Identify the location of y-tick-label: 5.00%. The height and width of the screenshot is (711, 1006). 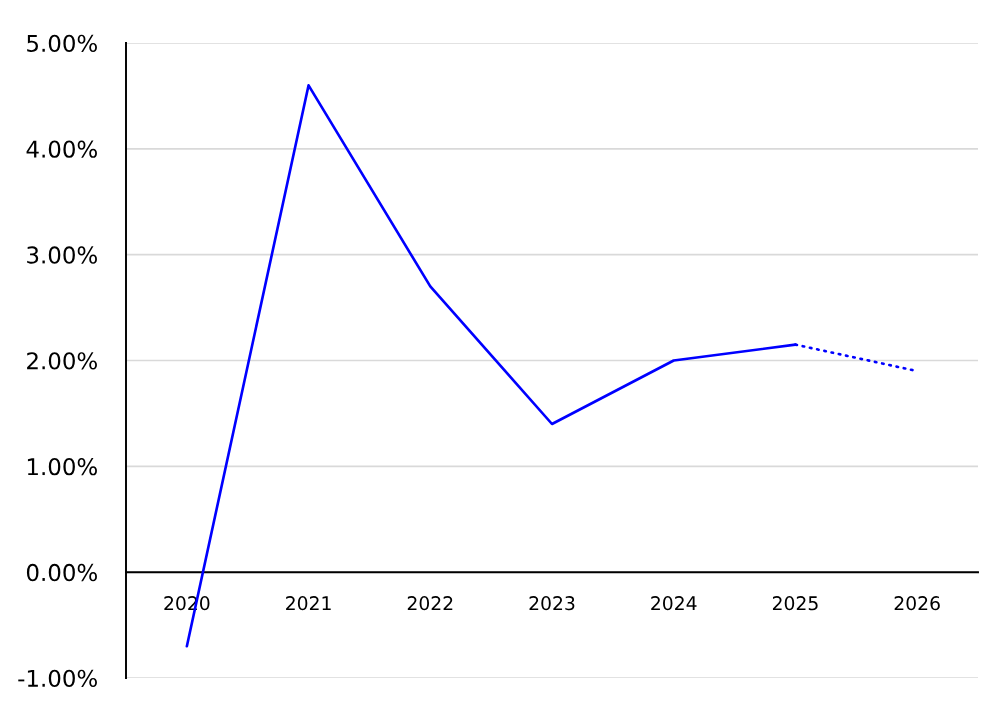
(62, 43).